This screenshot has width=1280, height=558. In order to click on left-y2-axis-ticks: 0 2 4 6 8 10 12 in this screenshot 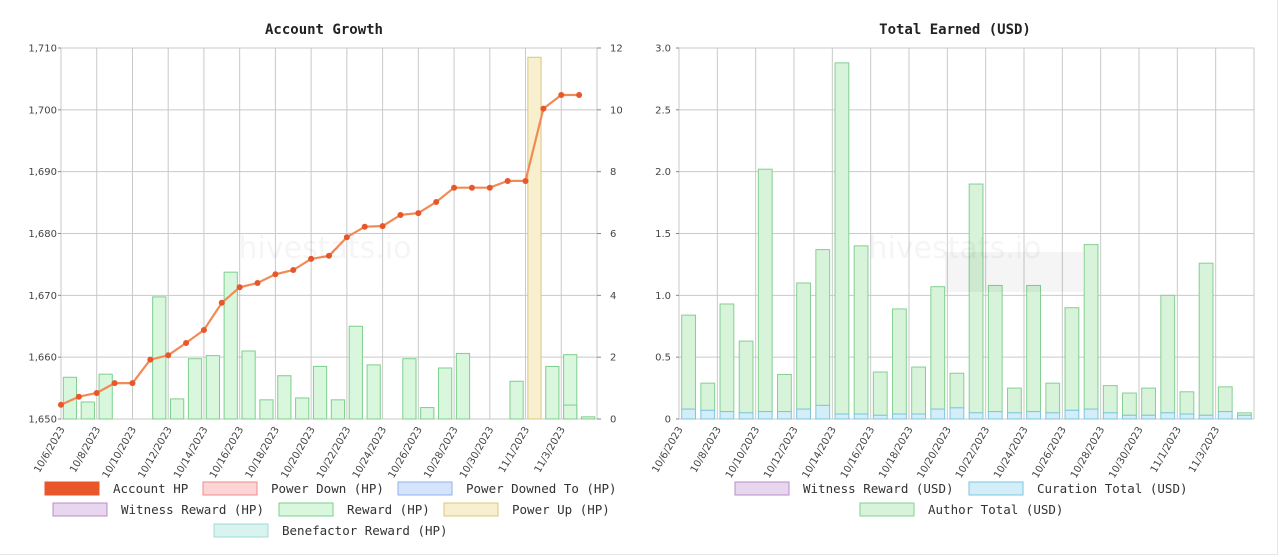, I will do `click(610, 235)`.